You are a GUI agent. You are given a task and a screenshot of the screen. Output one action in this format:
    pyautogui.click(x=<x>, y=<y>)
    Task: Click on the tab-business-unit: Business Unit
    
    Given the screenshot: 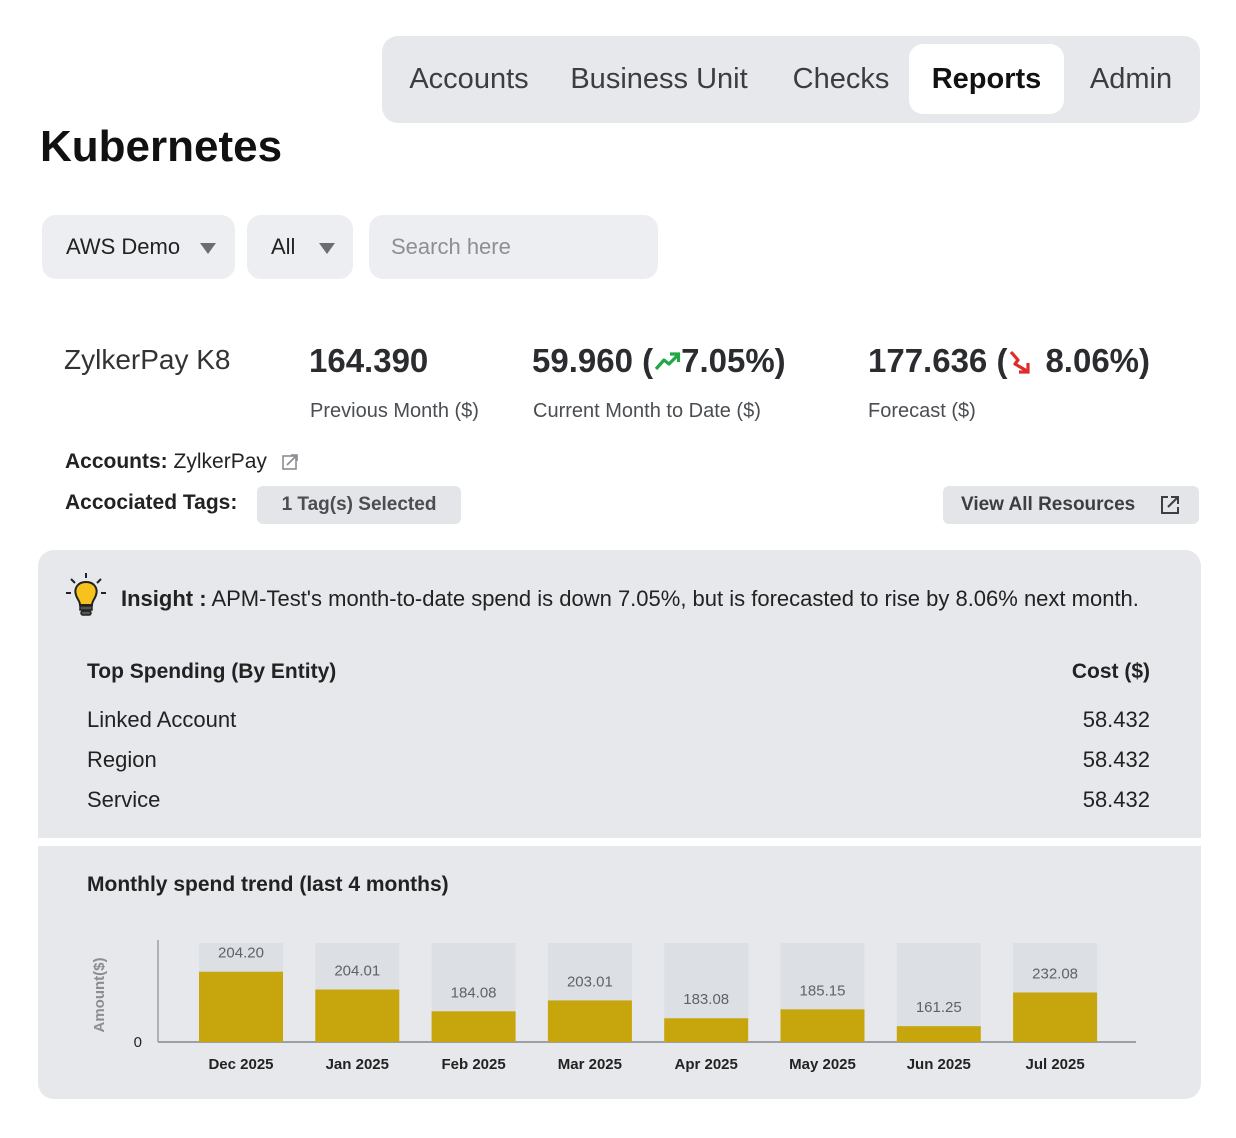 What is the action you would take?
    pyautogui.click(x=659, y=79)
    